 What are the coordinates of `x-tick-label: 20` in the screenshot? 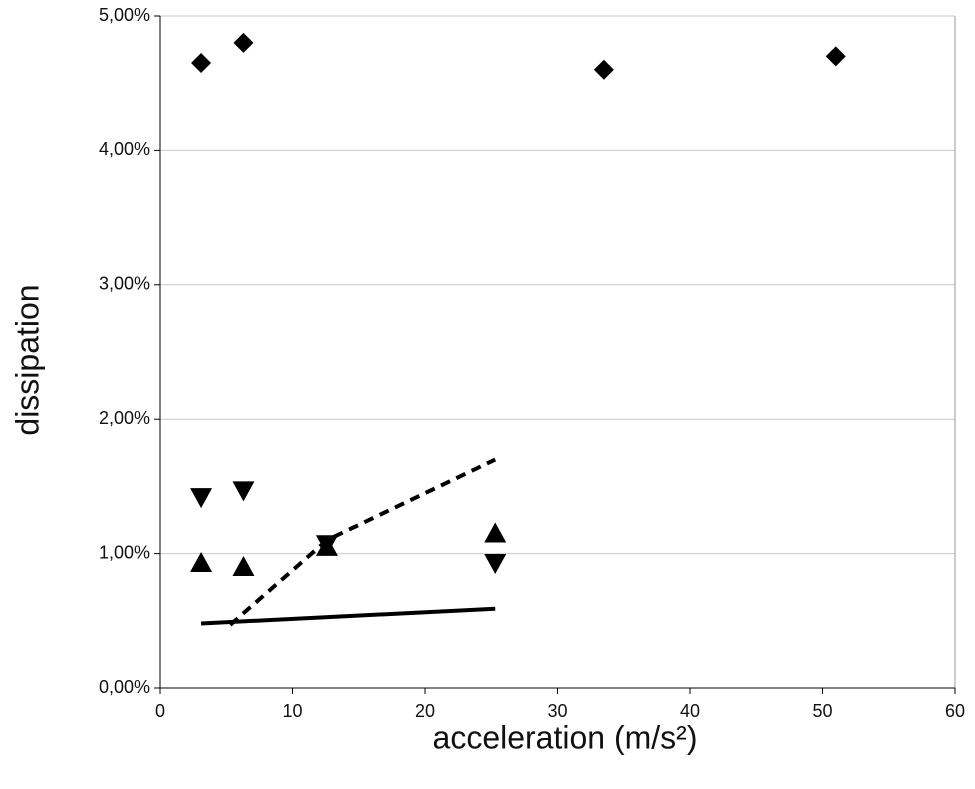 It's located at (425, 711).